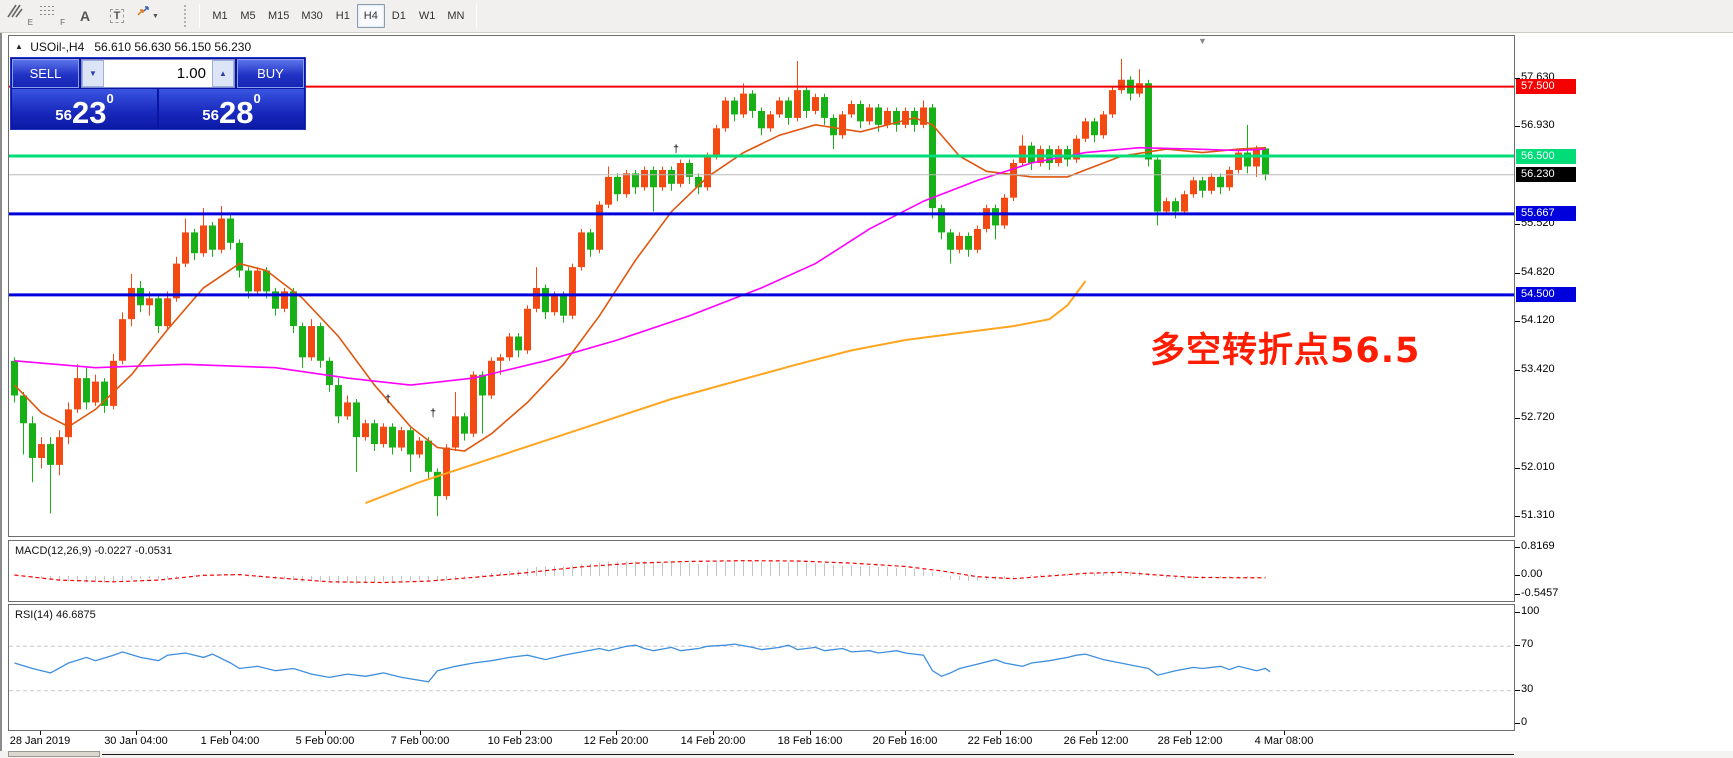 This screenshot has height=758, width=1733. Describe the element at coordinates (136, 741) in the screenshot. I see `time-axis-label: 30 Jan 04:00` at that location.